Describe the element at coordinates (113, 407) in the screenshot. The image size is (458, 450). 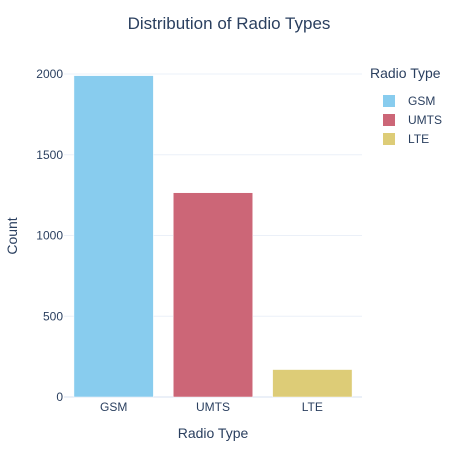
I see `x-tick-label: GSM` at that location.